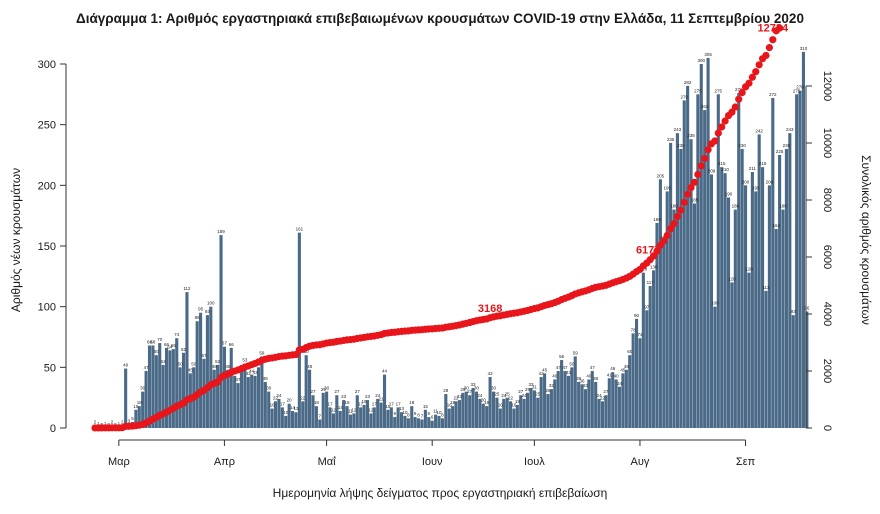 The height and width of the screenshot is (514, 880). I want to click on bar-value-label: 282, so click(688, 82).